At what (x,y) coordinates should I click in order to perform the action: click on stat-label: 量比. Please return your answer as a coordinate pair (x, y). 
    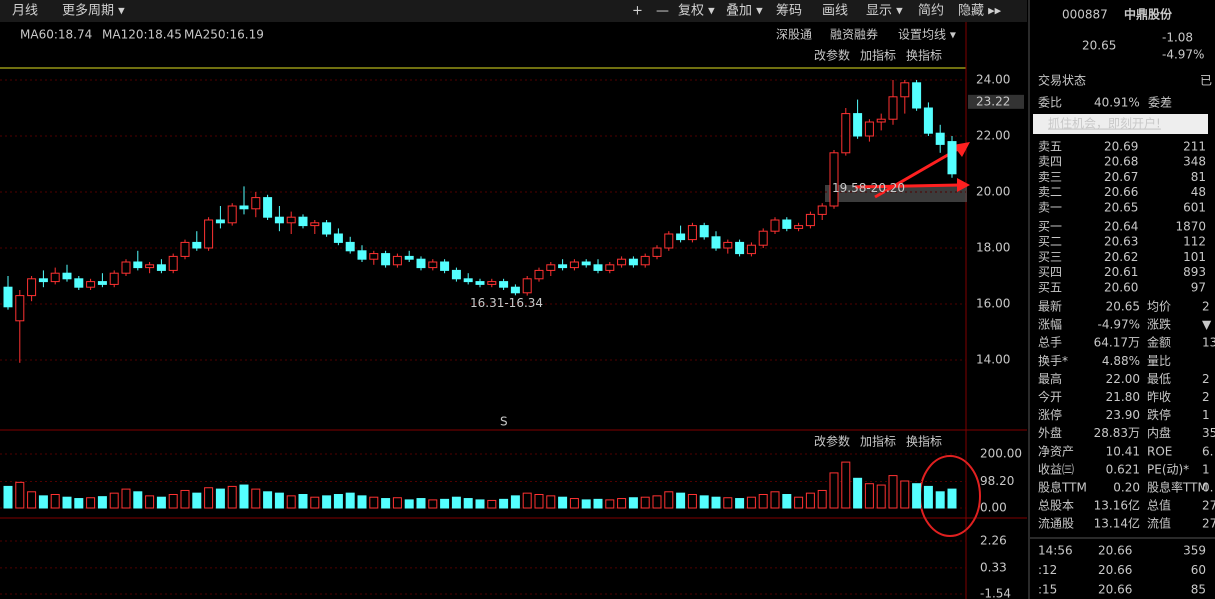
    Looking at the image, I should click on (1159, 361).